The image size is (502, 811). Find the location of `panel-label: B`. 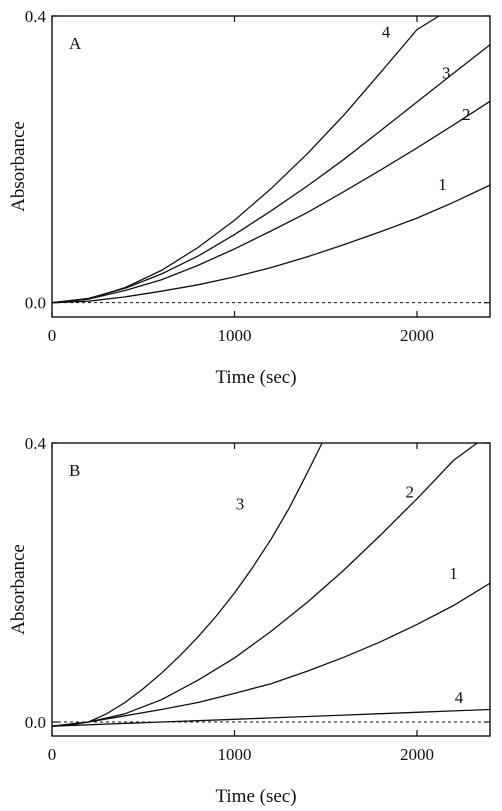

panel-label: B is located at coordinates (74, 470).